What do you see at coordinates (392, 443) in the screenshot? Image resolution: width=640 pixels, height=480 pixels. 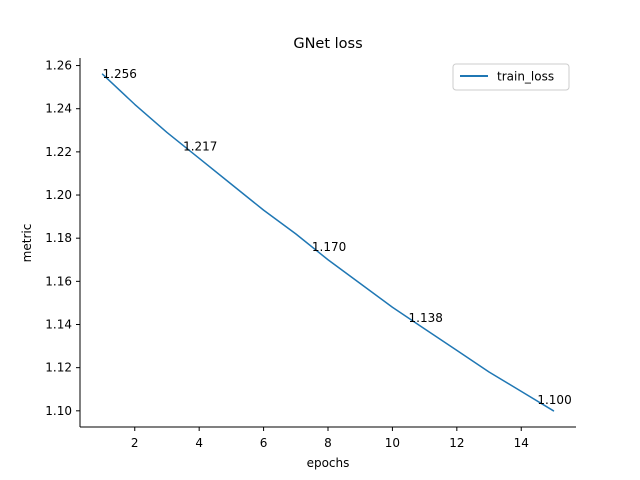 I see `x-tick-label: 10` at bounding box center [392, 443].